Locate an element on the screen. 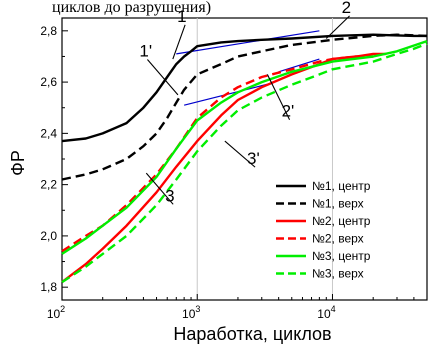 The height and width of the screenshot is (346, 428). x-tick-label: 10³ is located at coordinates (191, 312).